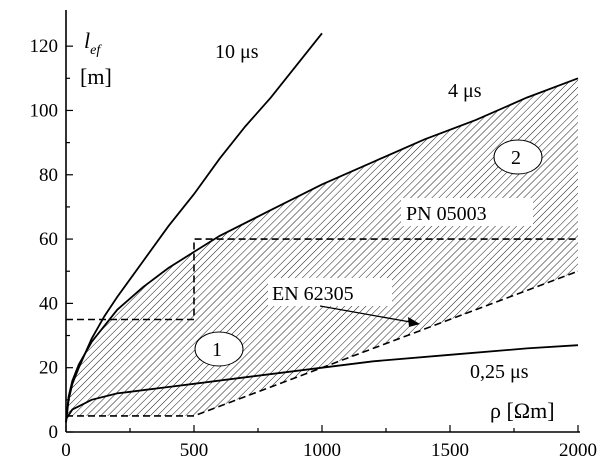 The width and height of the screenshot is (610, 464). I want to click on series-line-0-25-s, so click(322, 382).